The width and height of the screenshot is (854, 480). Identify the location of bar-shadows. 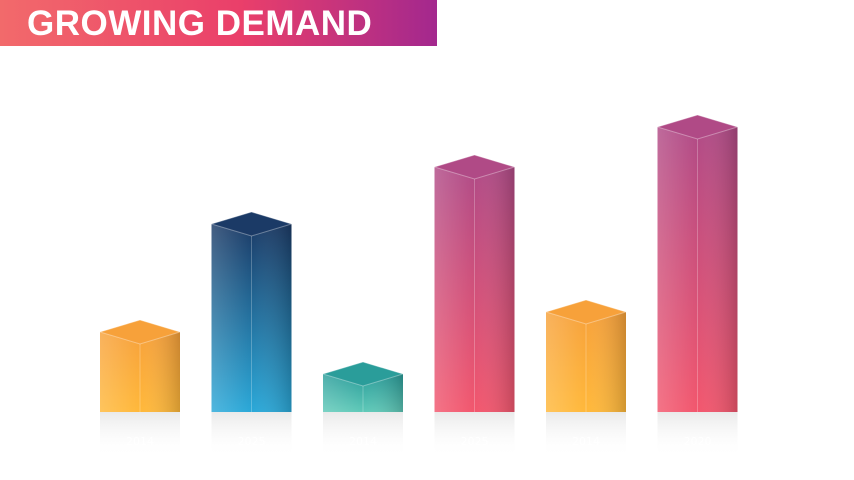
(419, 434).